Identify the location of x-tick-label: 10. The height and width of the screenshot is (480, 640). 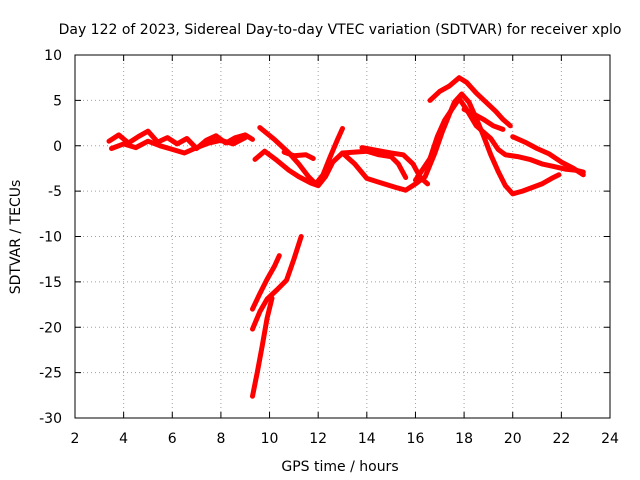
(270, 439).